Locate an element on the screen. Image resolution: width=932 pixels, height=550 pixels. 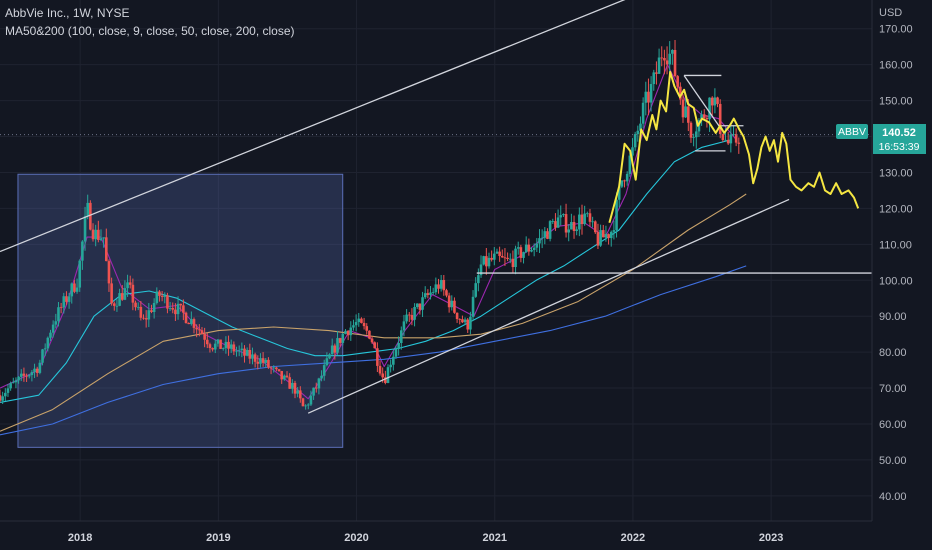
x-tick-label: 2022 is located at coordinates (633, 538).